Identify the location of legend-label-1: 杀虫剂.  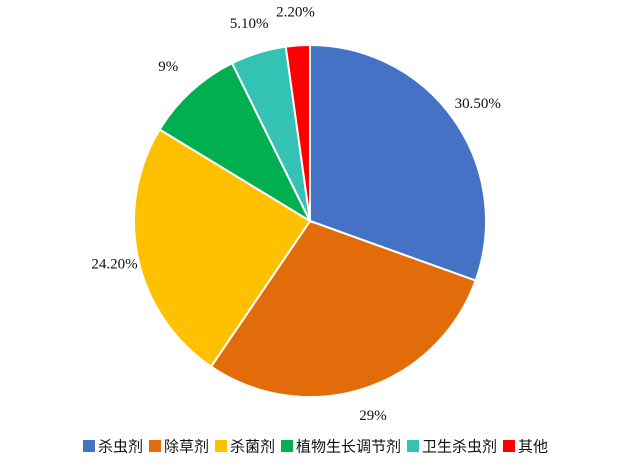
(120, 447).